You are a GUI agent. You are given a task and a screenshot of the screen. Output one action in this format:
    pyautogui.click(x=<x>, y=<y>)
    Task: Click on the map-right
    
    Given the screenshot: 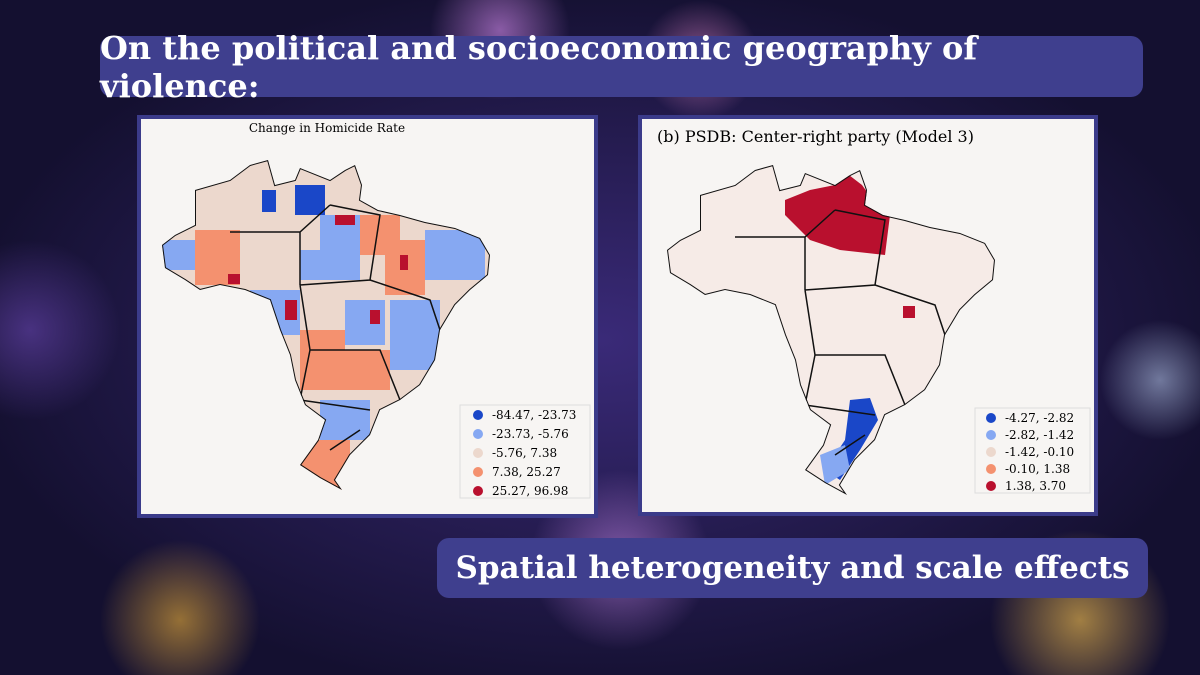 What is the action you would take?
    pyautogui.click(x=831, y=330)
    